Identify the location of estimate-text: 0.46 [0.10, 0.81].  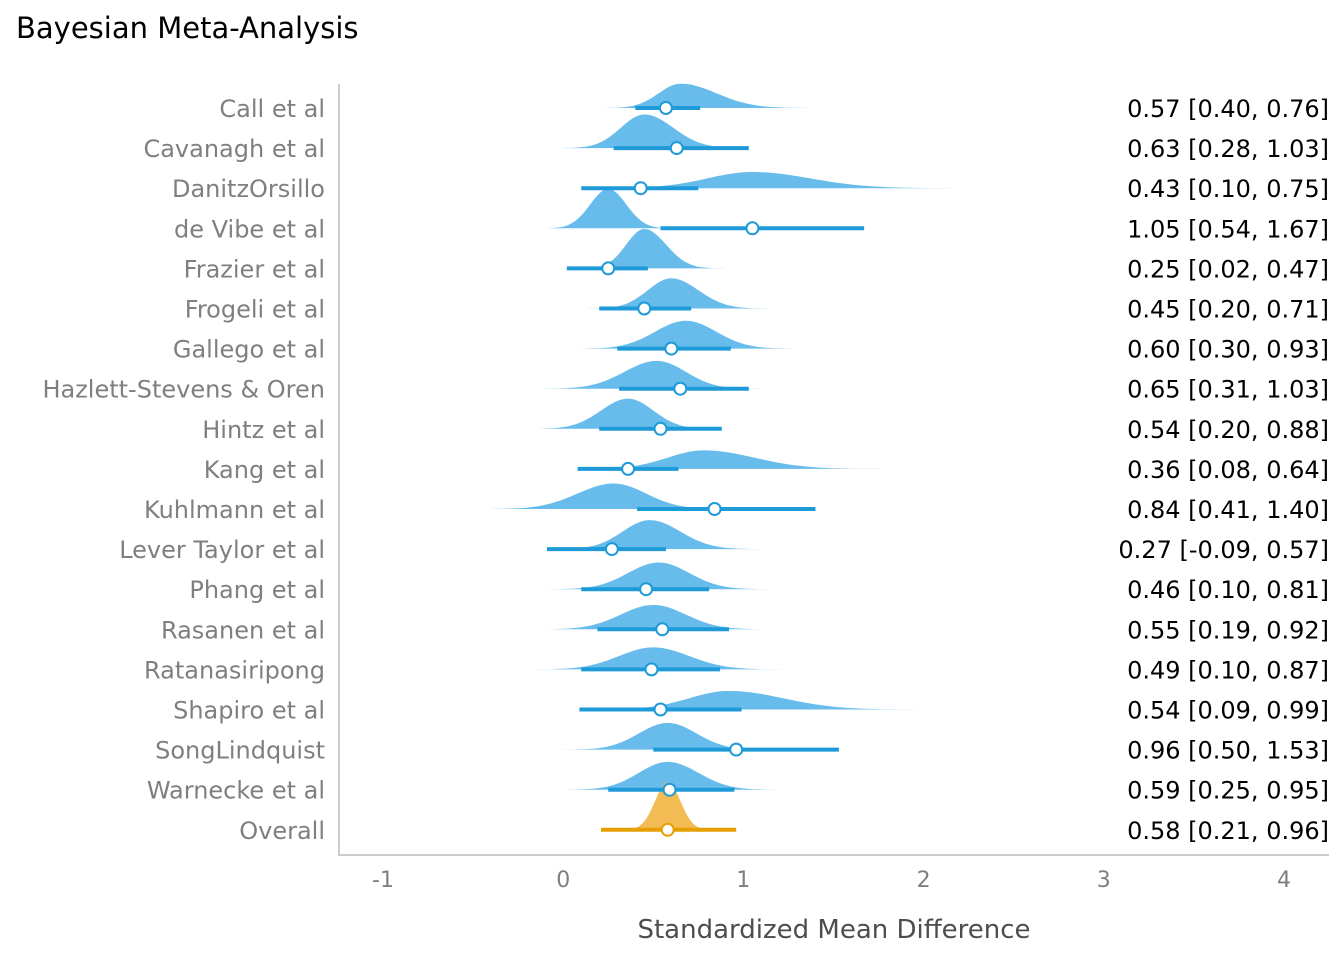
(1228, 590).